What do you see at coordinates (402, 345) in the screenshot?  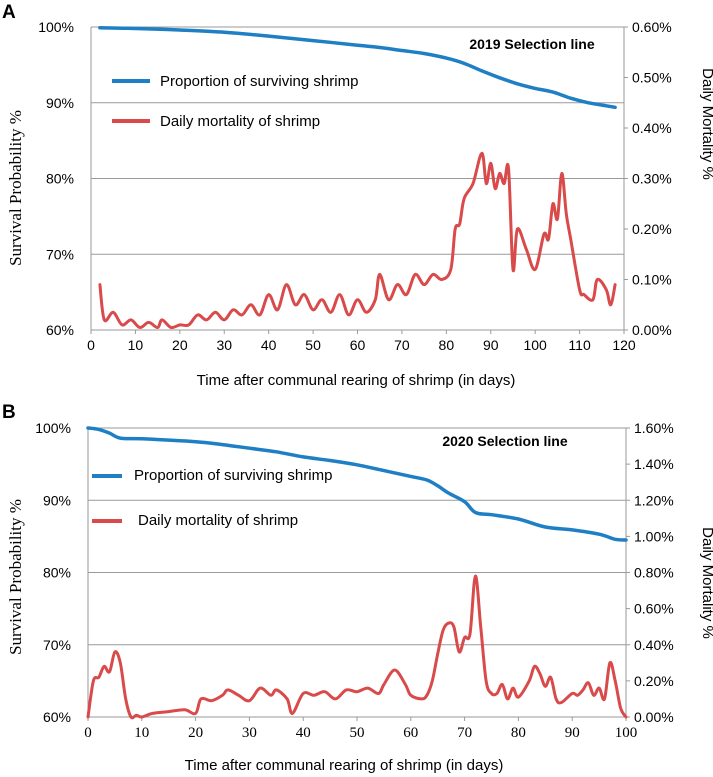 I see `x-tick-a-7: 70` at bounding box center [402, 345].